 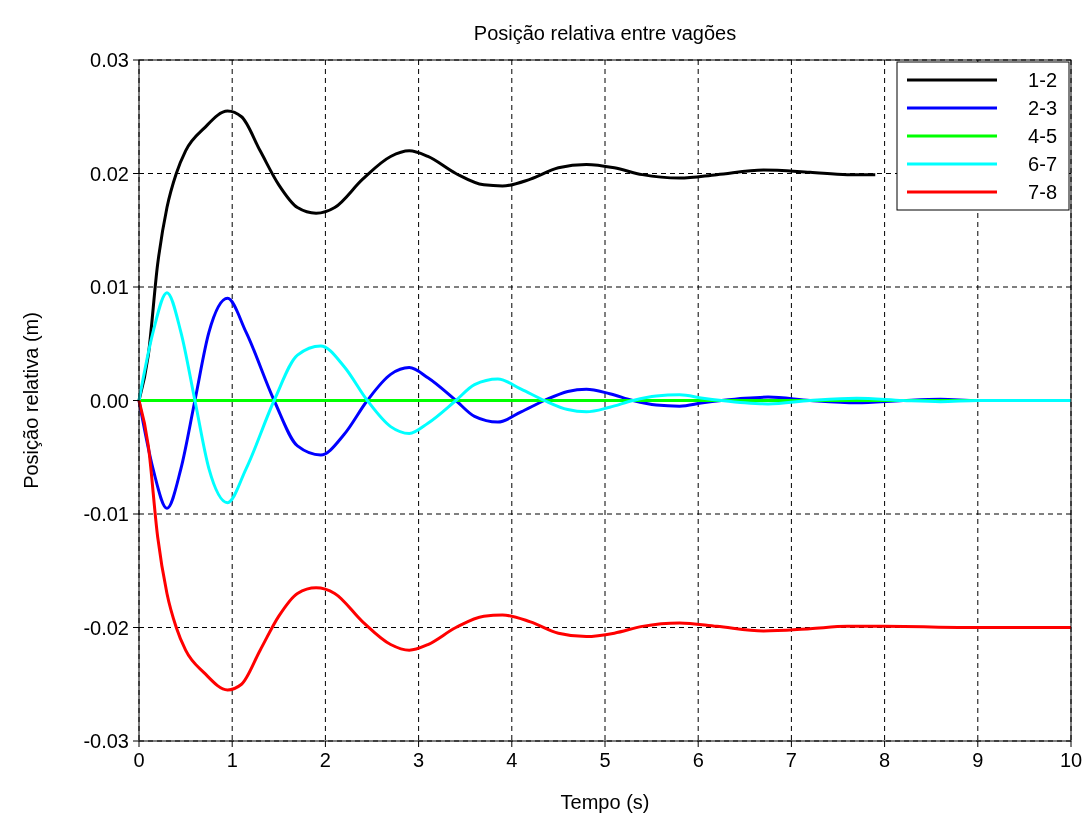 What do you see at coordinates (698, 760) in the screenshot?
I see `x-tick-label: 6` at bounding box center [698, 760].